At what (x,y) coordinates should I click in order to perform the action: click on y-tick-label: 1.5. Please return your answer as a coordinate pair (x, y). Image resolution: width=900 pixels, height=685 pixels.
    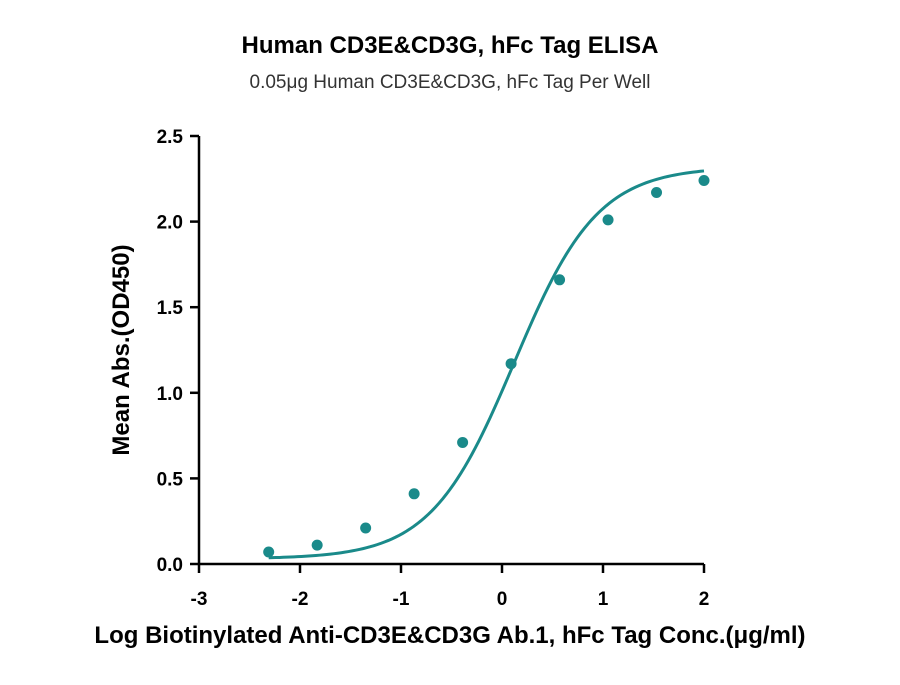
    Looking at the image, I should click on (170, 308).